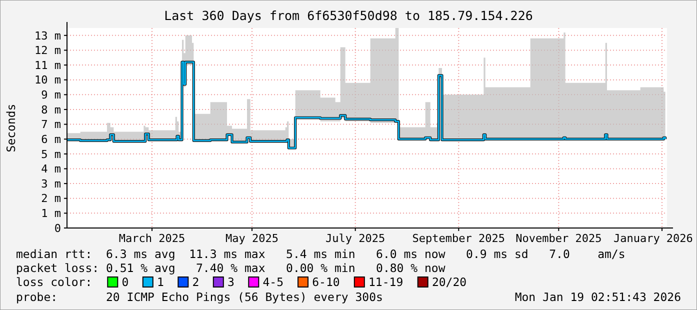  What do you see at coordinates (51, 199) in the screenshot?
I see `y-tick-label: 2 m` at bounding box center [51, 199].